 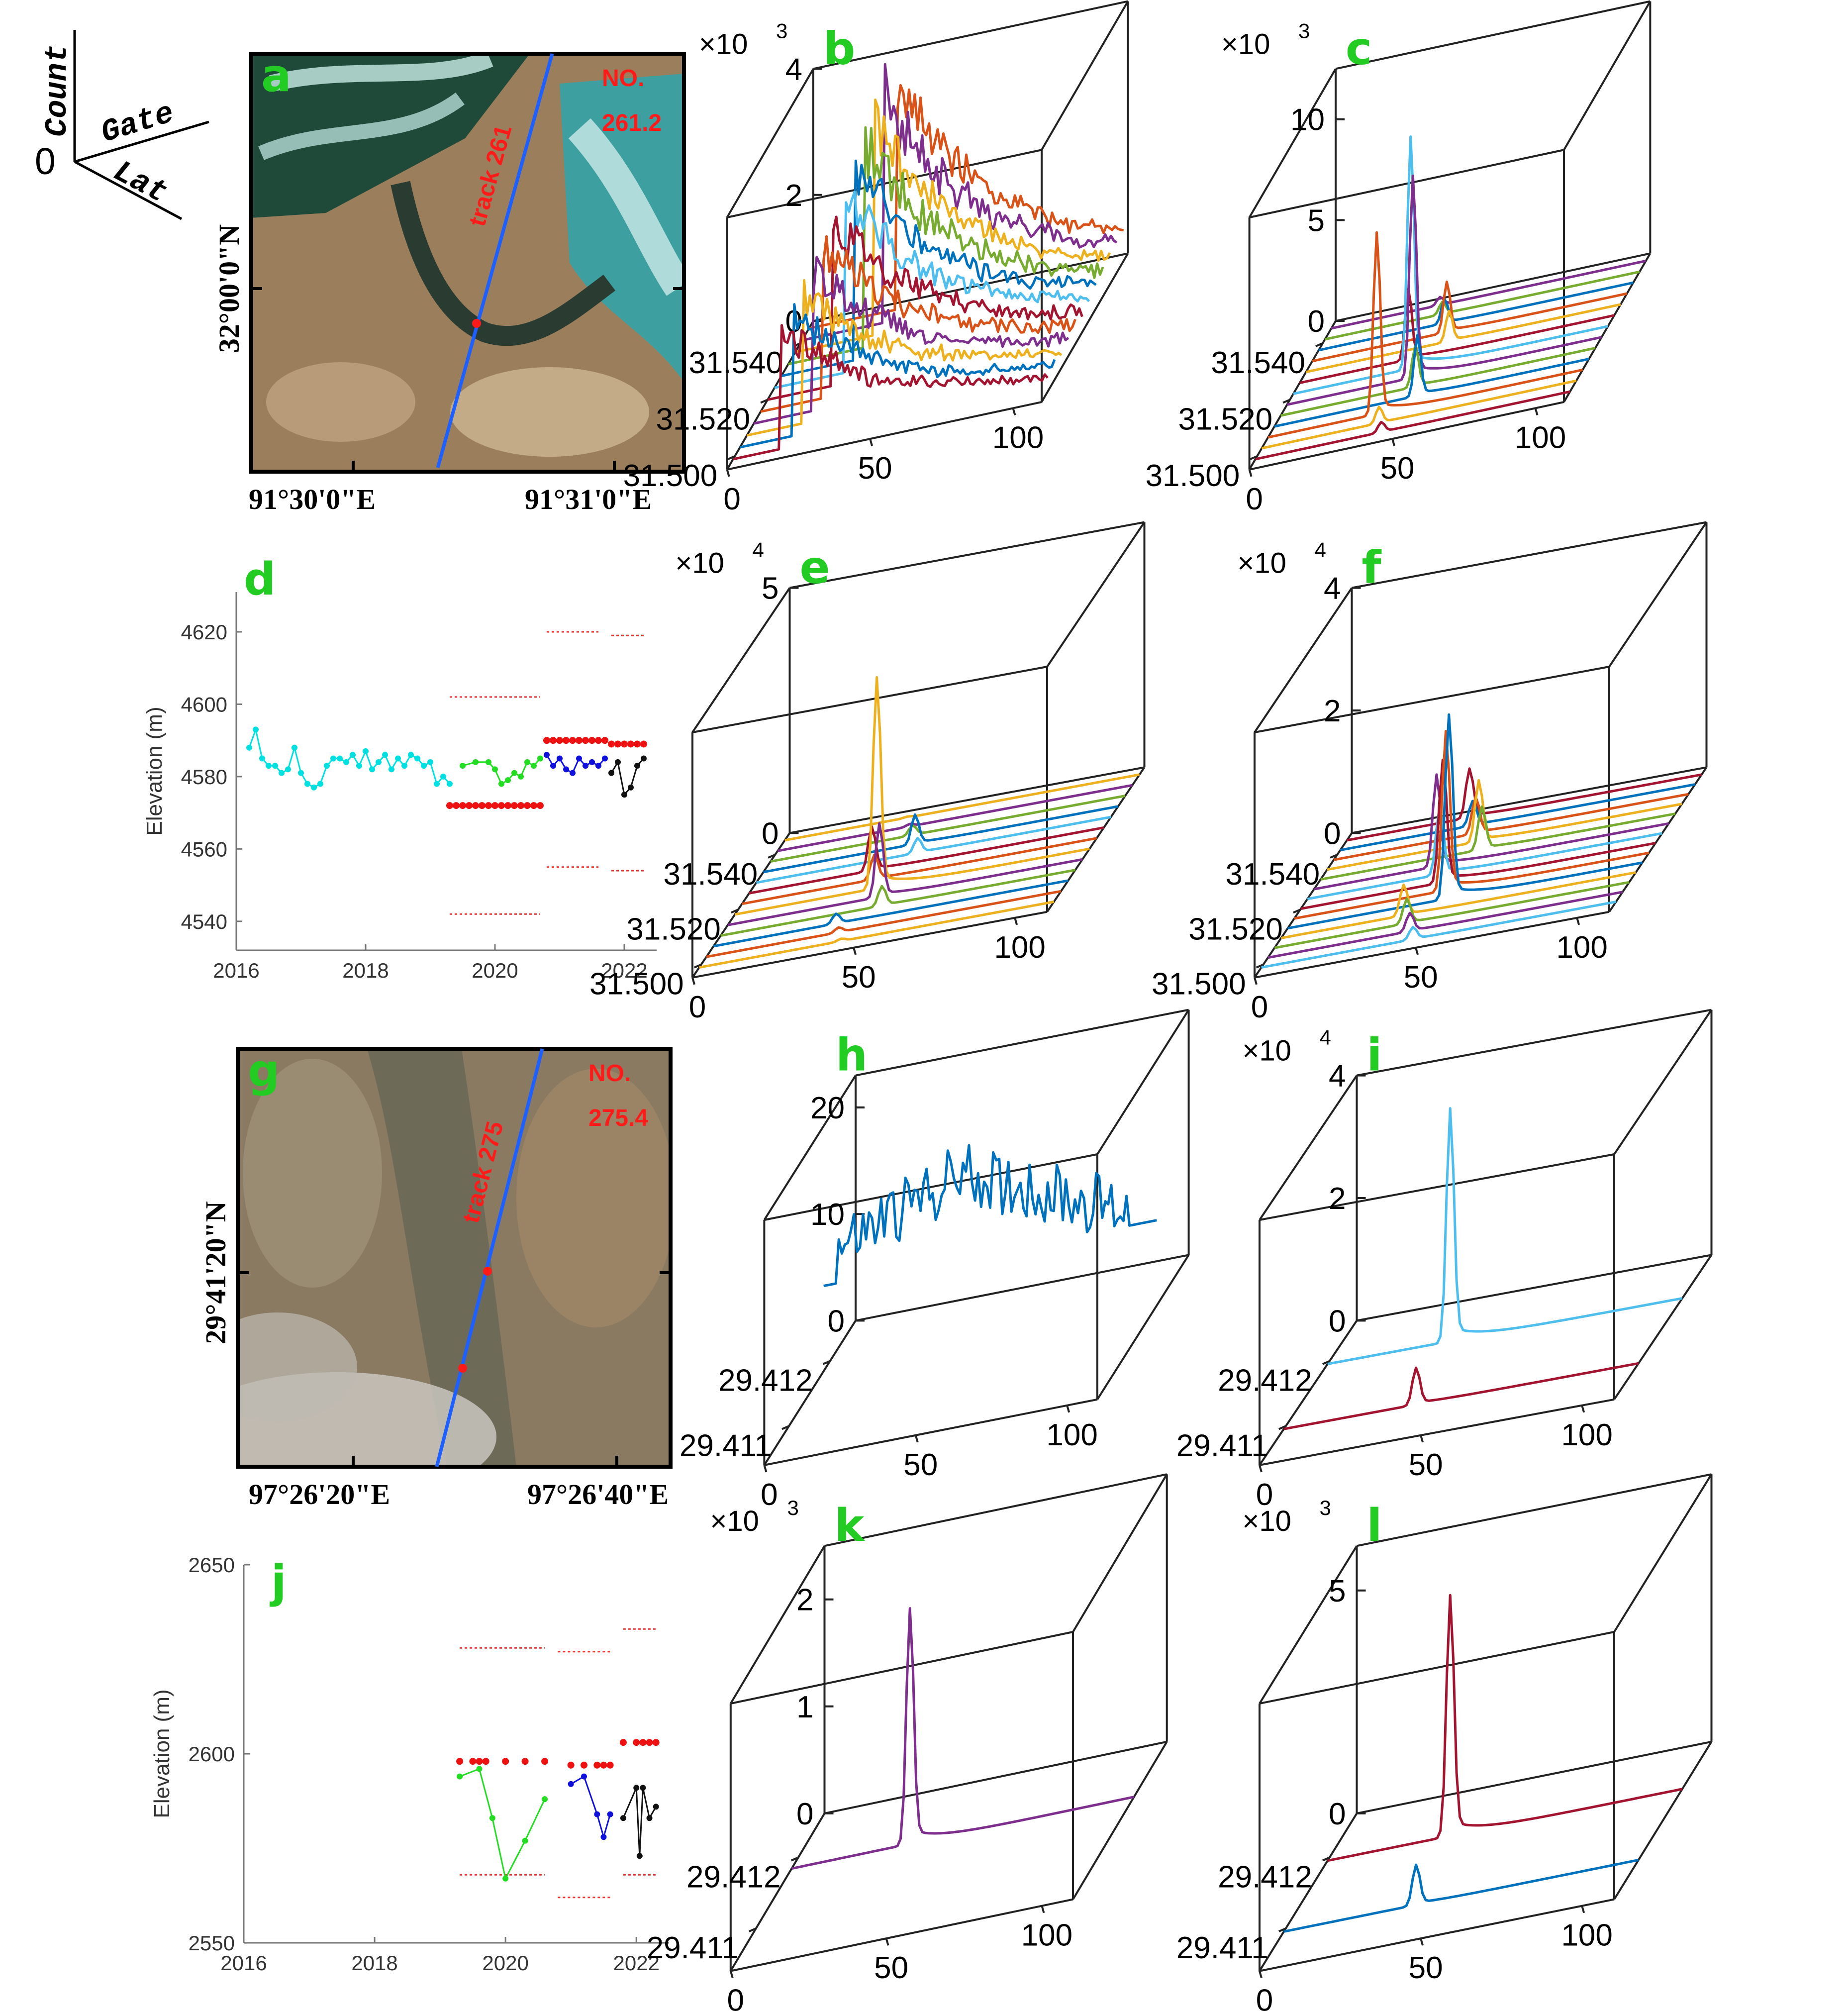 I want to click on chart-panel-h: 0 10 20 29.412 29.411 0 50 100 h, so click(x=935, y=1260).